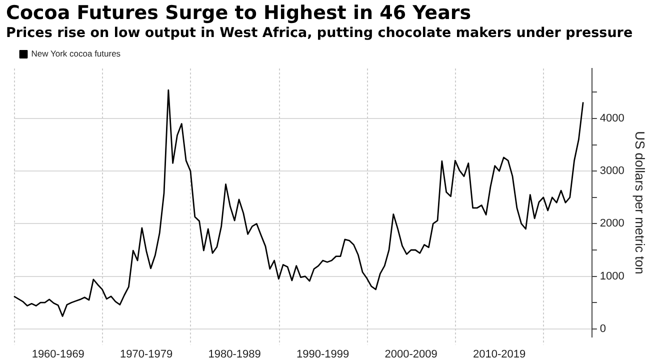  What do you see at coordinates (603, 328) in the screenshot?
I see `y-tick-label: 0` at bounding box center [603, 328].